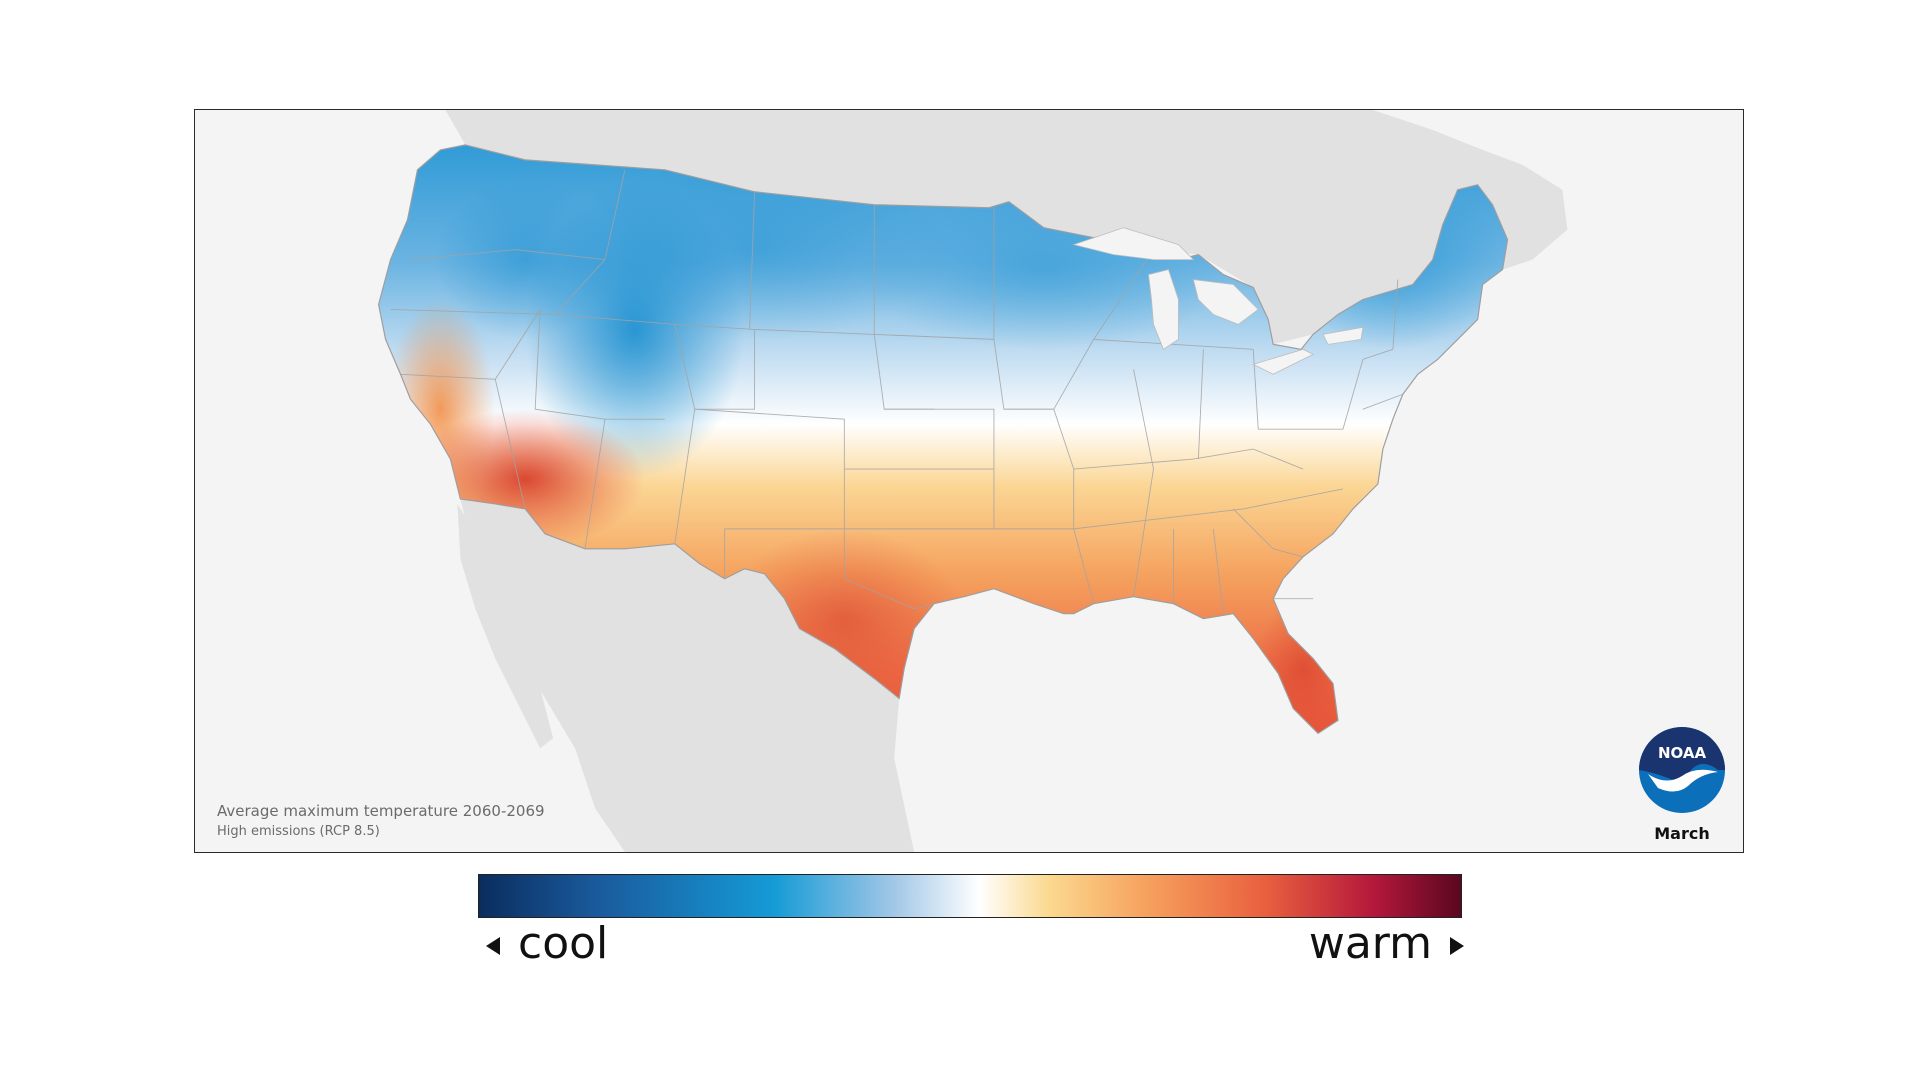 The height and width of the screenshot is (1080, 1920). What do you see at coordinates (381, 811) in the screenshot?
I see `map-caption-title: Average maximum temperature 2060-2069` at bounding box center [381, 811].